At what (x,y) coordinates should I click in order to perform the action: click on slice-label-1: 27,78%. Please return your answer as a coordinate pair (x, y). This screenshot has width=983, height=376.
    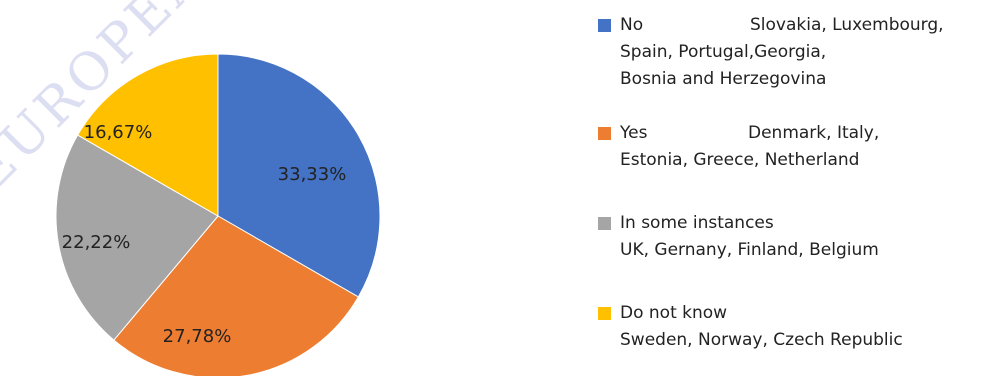
    Looking at the image, I should click on (197, 336).